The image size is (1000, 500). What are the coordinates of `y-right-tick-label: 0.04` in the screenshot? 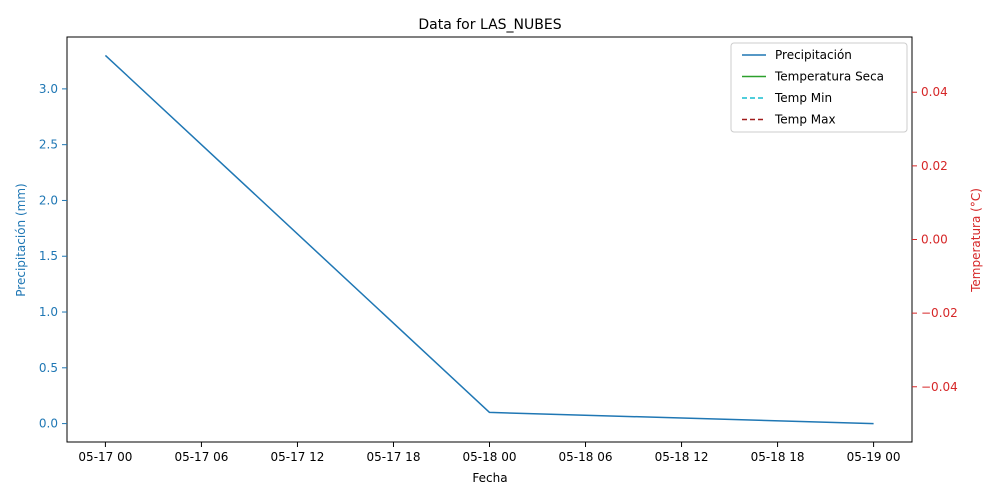 It's located at (934, 92).